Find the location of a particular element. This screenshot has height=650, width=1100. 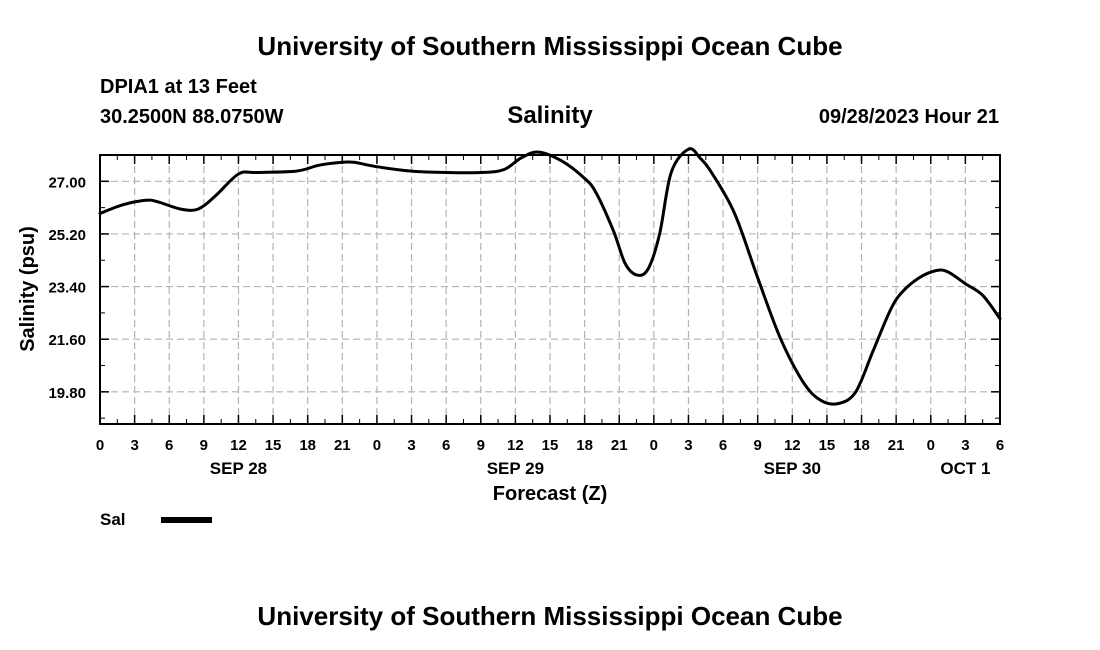

legend-label: Sal is located at coordinates (113, 519).